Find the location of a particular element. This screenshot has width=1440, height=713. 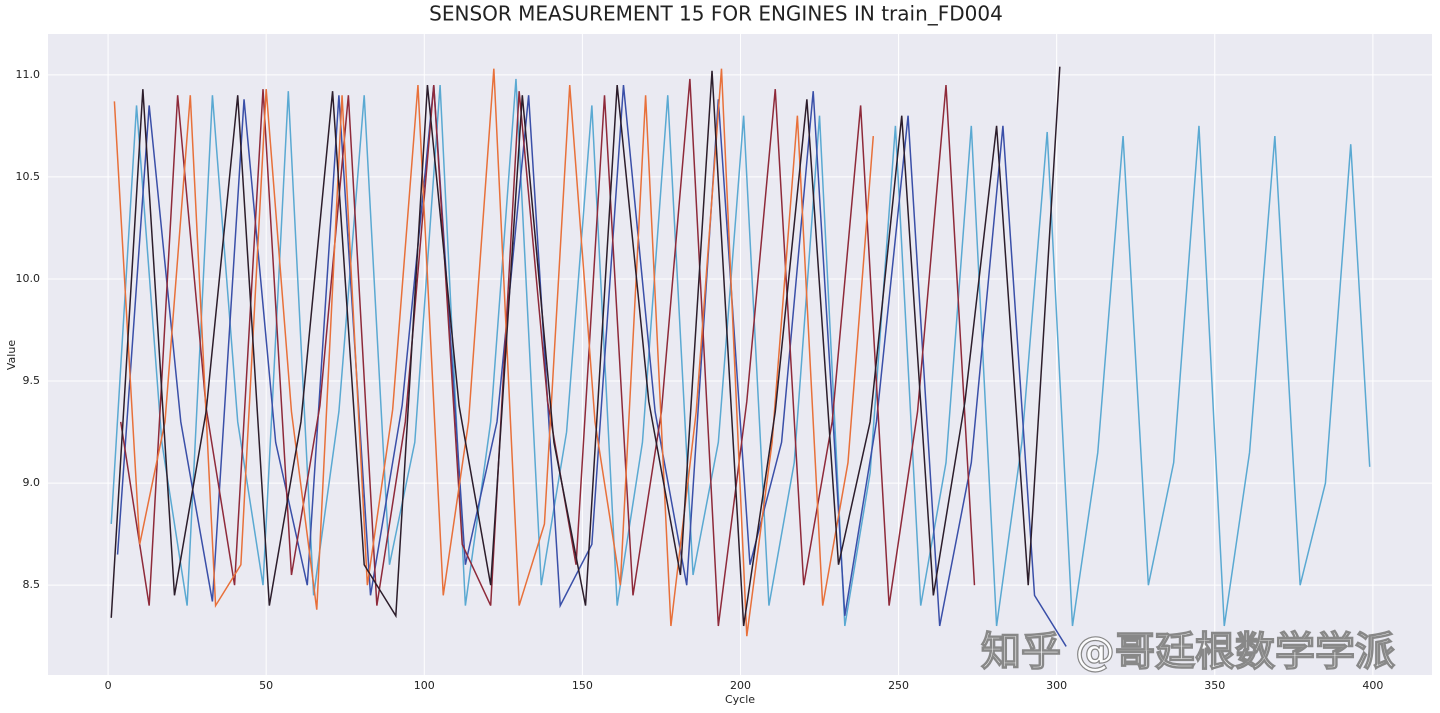

y-tick-label: 10.5 is located at coordinates (28, 176).